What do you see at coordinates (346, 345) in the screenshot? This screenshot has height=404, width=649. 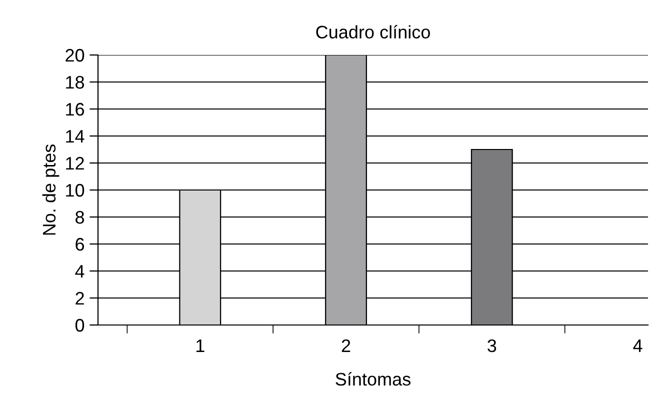 I see `x-tick-label: 2` at bounding box center [346, 345].